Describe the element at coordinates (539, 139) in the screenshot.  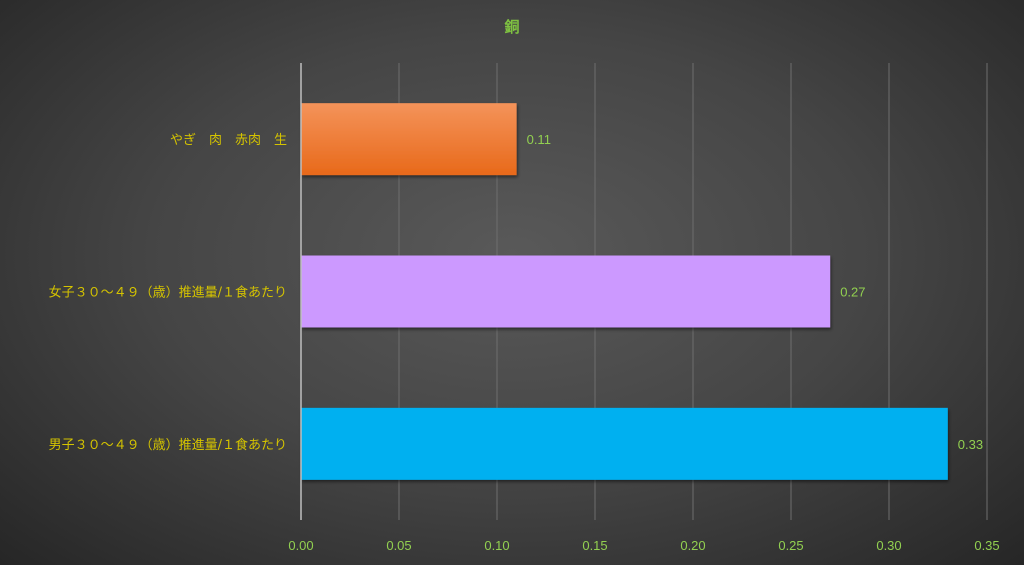
I see `data-label: 0.11` at that location.